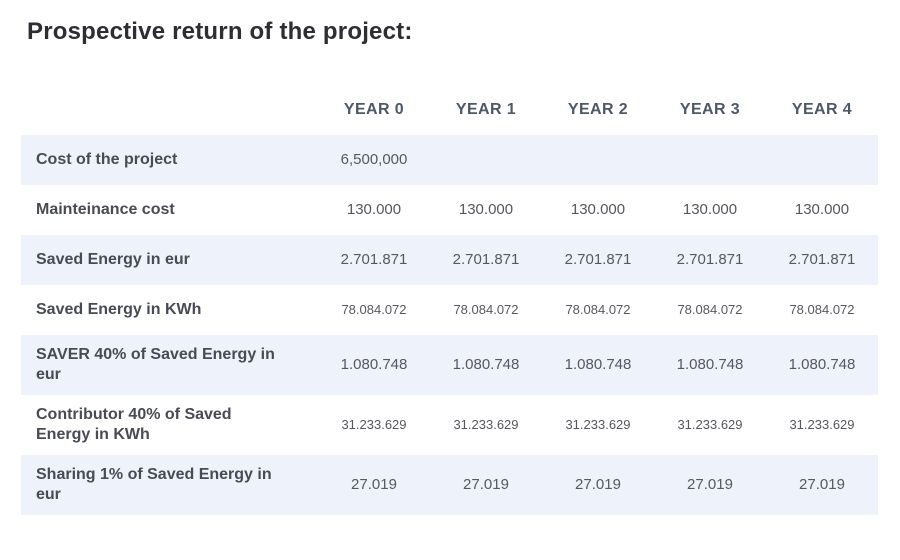 The width and height of the screenshot is (900, 560). Describe the element at coordinates (486, 109) in the screenshot. I see `column-header-year-1: YEAR 1` at that location.